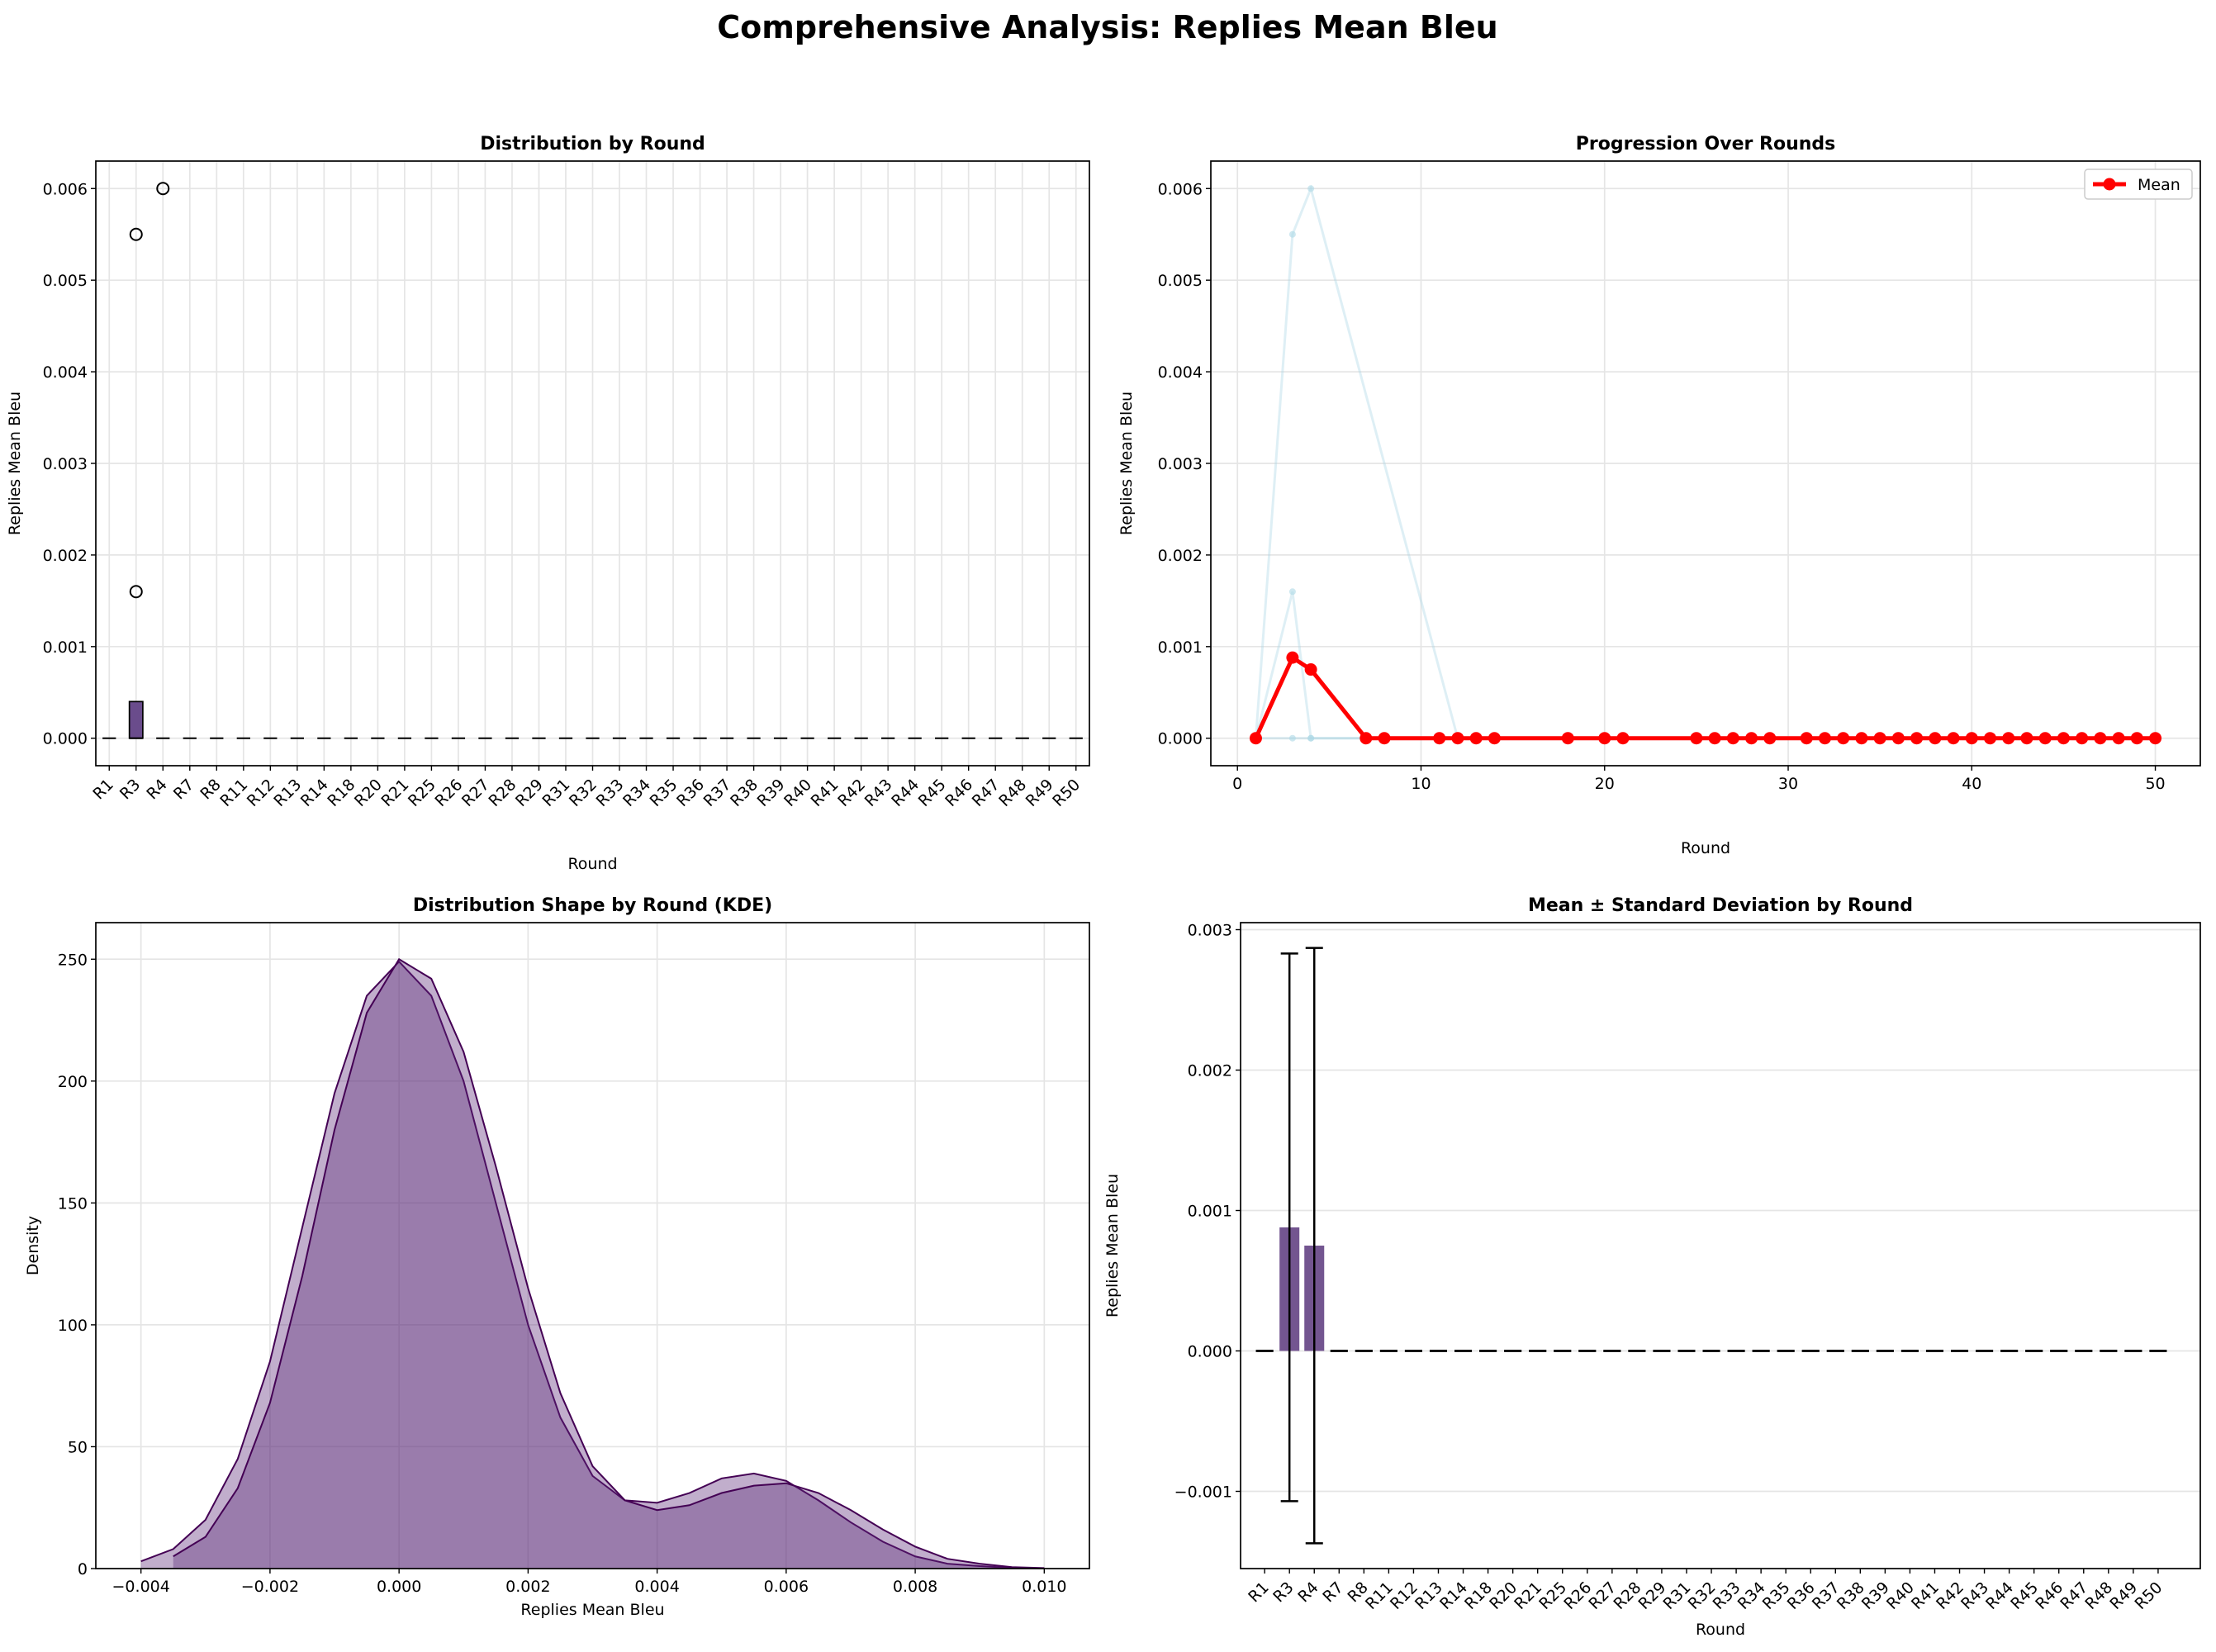 The width and height of the screenshot is (2216, 1652). I want to click on x-tick-label: R32, so click(583, 793).